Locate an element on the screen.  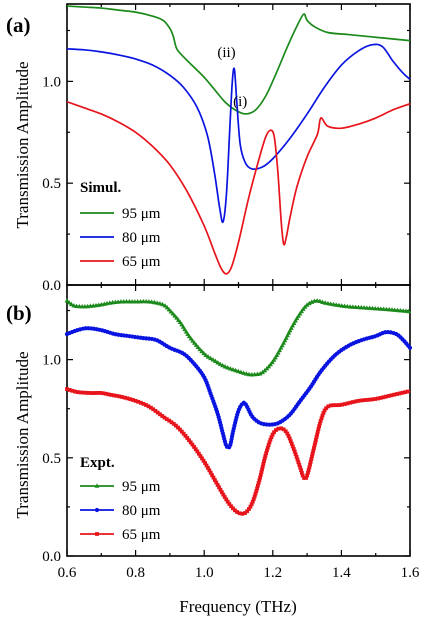
panel-b-markers-95um is located at coordinates (238, 337).